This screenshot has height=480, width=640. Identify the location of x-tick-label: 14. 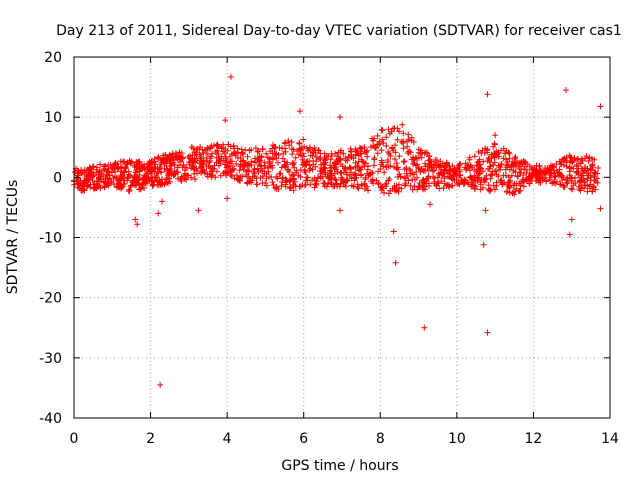
(610, 439).